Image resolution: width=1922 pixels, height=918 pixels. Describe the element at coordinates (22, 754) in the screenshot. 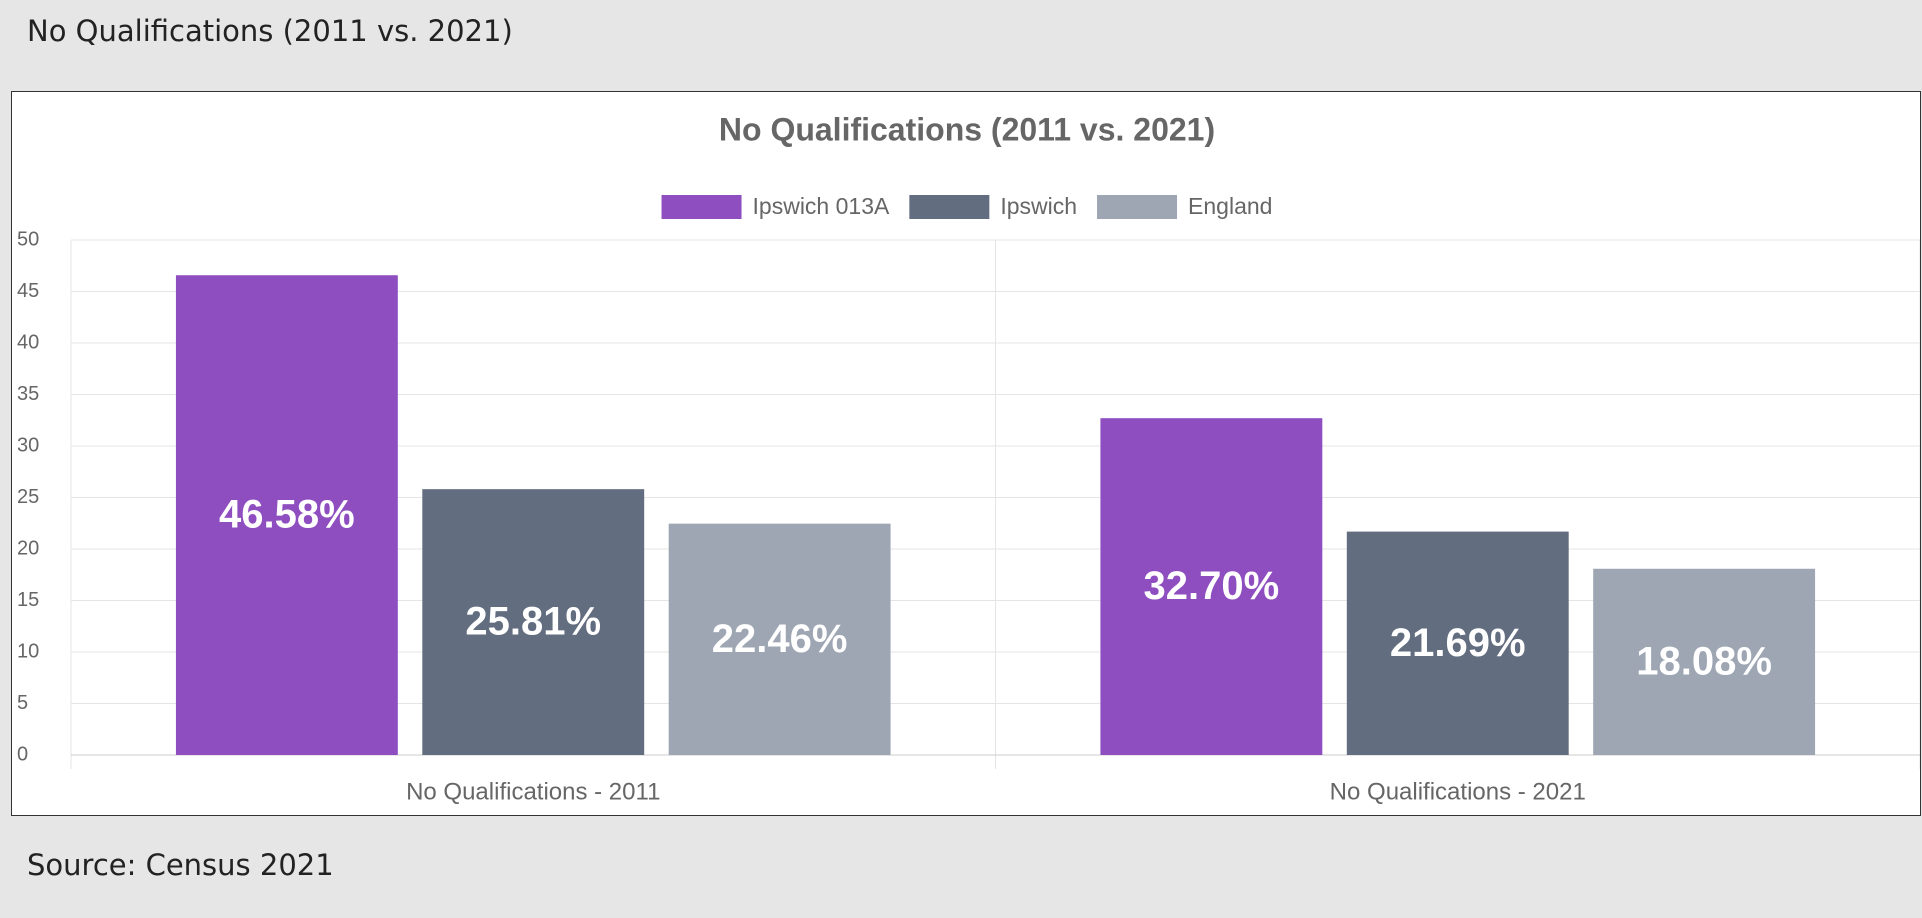

I see `y-tick-label: 0` at that location.